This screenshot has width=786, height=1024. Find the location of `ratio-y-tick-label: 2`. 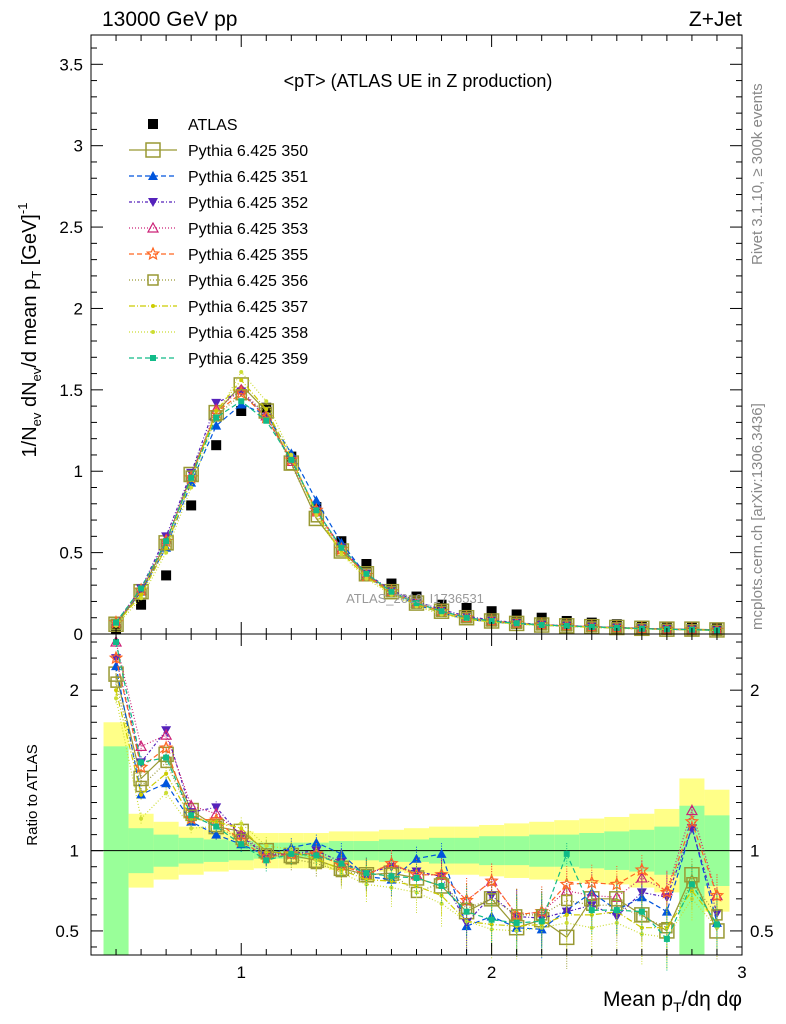

ratio-y-tick-label: 2 is located at coordinates (74, 690).